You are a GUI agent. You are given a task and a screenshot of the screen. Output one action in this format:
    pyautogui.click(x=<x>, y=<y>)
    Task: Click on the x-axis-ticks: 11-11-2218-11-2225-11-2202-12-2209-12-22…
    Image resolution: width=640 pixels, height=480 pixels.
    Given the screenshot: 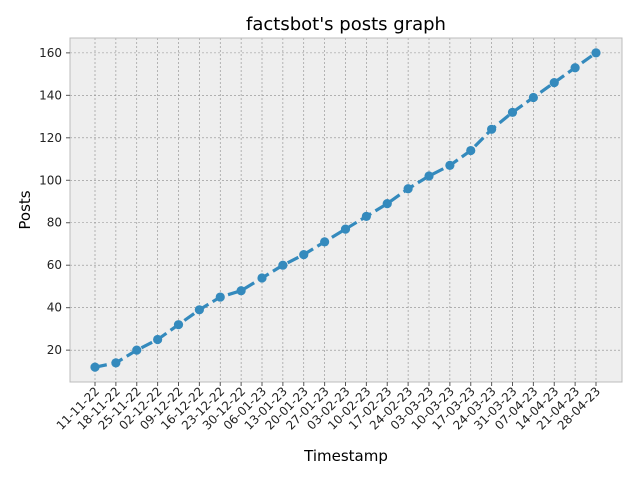 What is the action you would take?
    pyautogui.click(x=328, y=407)
    